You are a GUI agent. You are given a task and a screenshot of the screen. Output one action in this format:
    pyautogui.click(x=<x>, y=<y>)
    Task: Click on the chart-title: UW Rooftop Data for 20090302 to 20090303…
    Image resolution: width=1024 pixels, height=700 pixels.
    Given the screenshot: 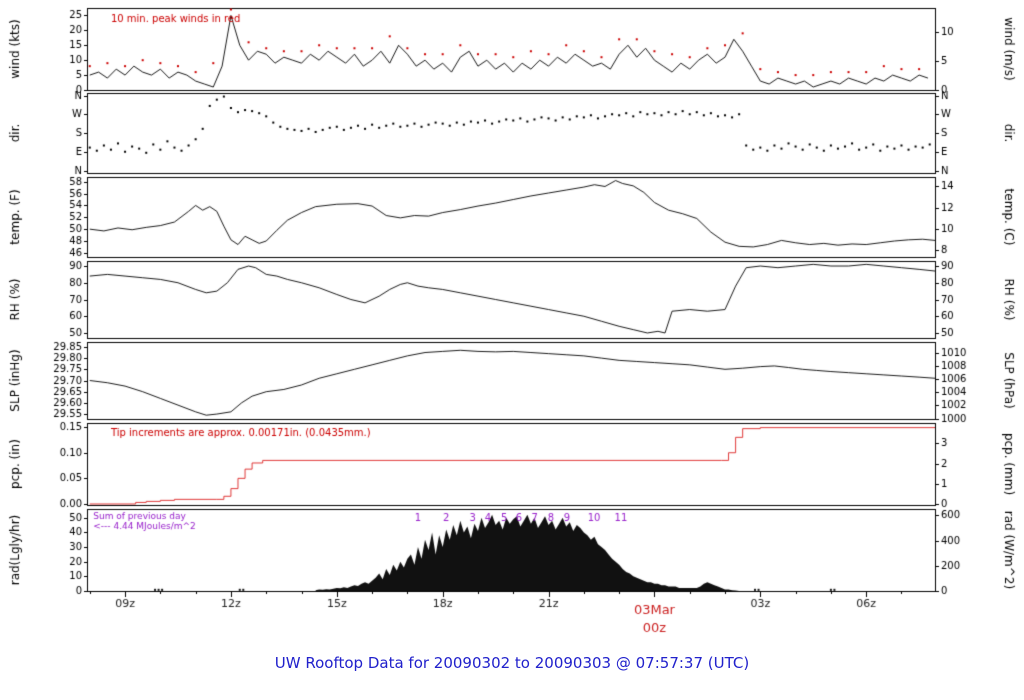 What is the action you would take?
    pyautogui.click(x=512, y=663)
    